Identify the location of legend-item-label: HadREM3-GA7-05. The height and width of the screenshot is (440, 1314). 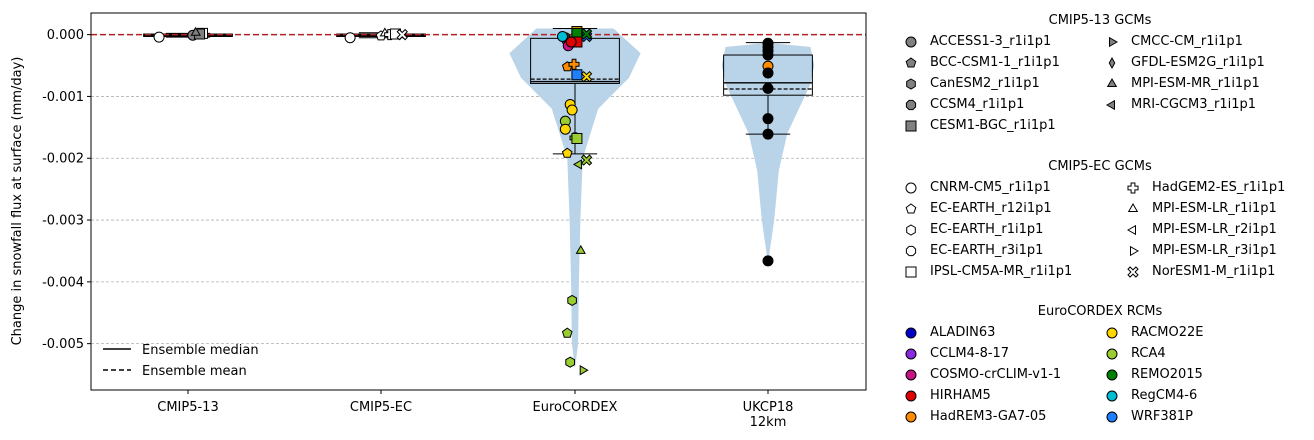
(988, 416).